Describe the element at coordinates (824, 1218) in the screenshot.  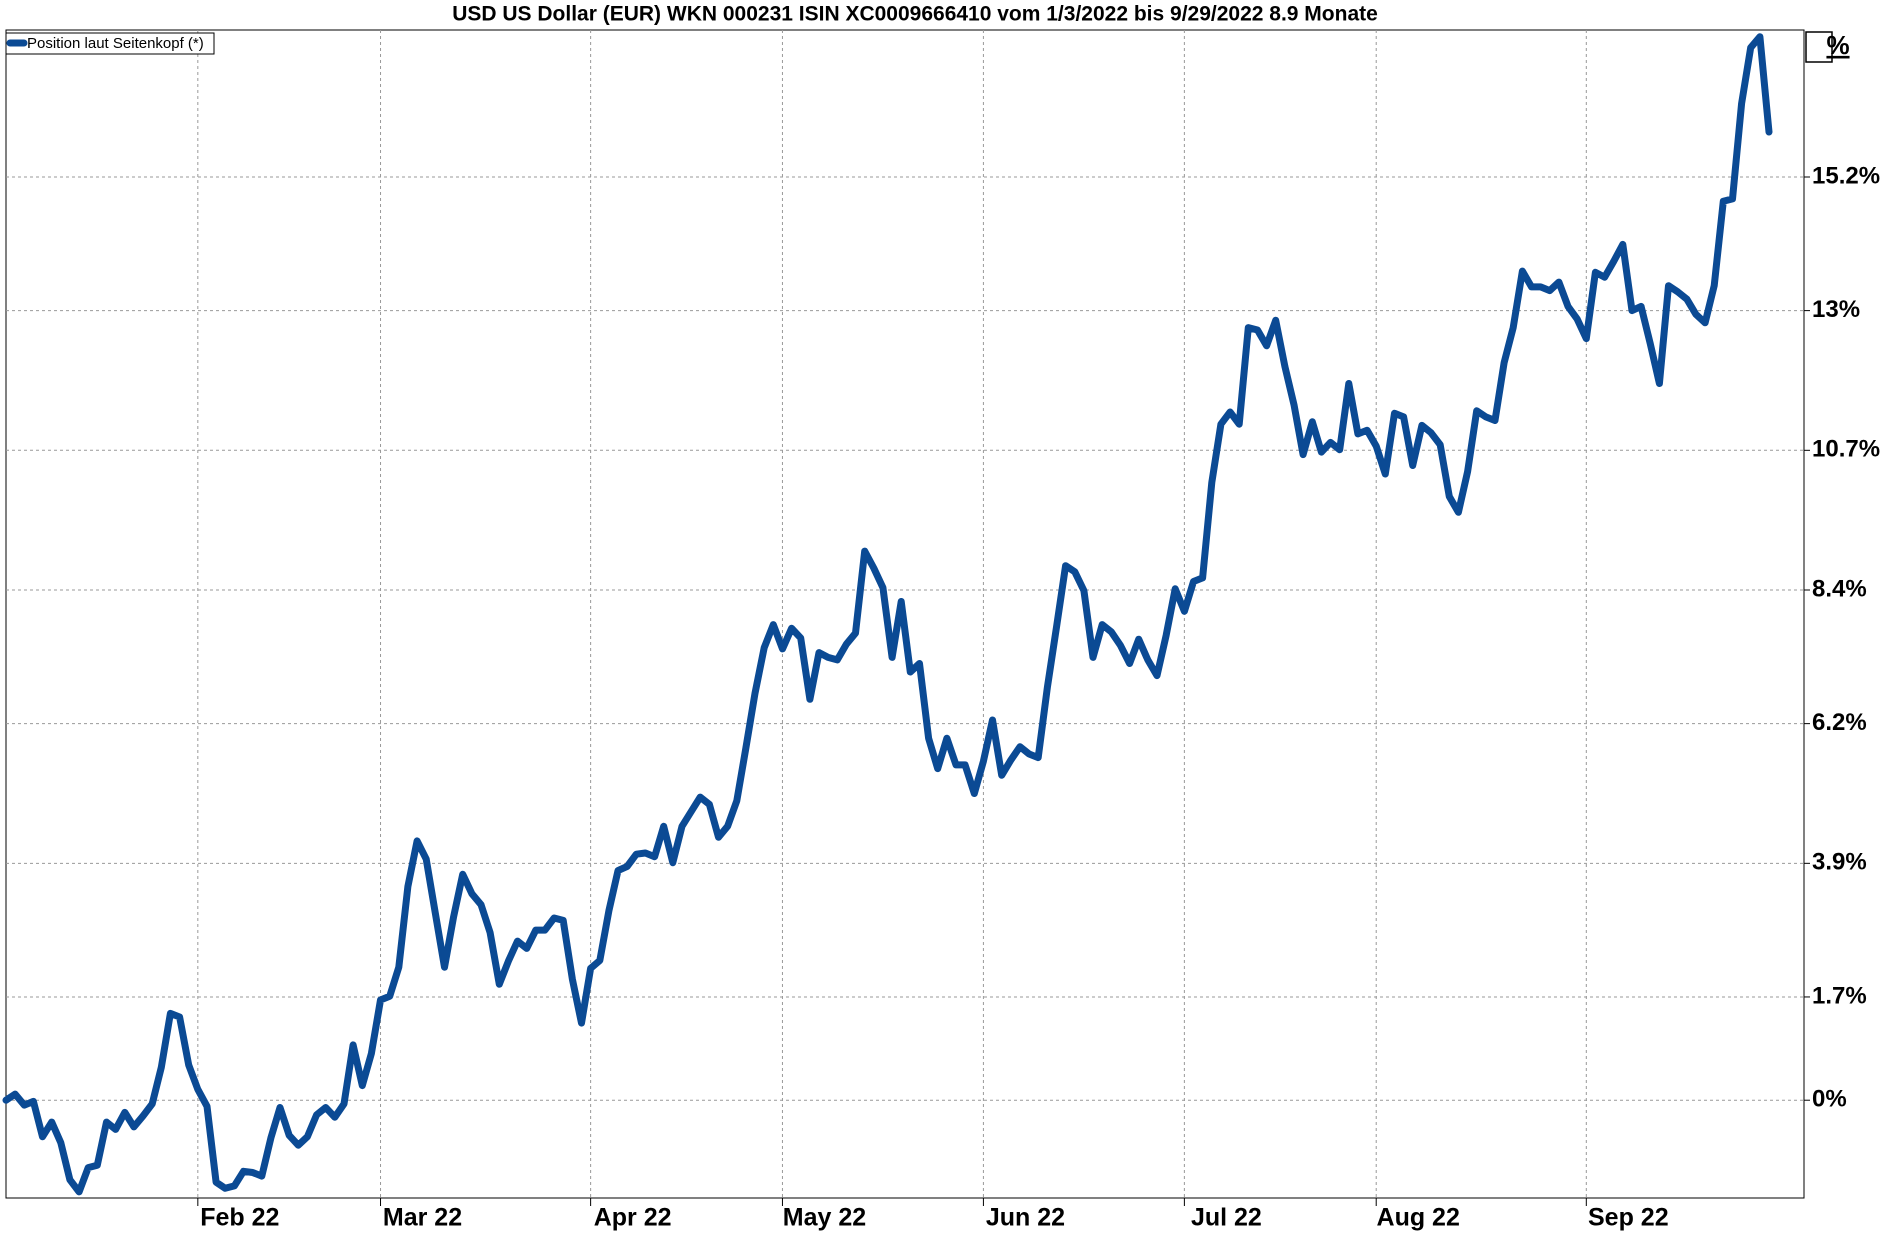
I see `x-tick-label: May 22` at that location.